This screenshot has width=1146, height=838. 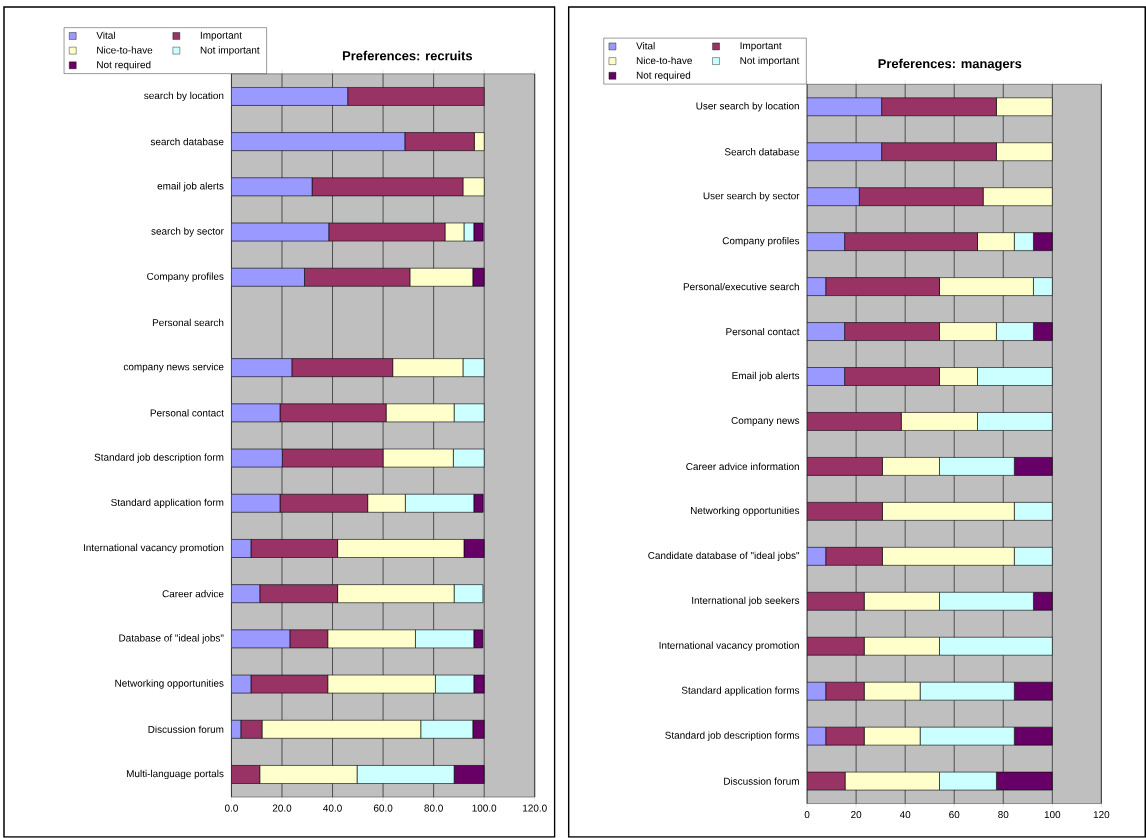 I want to click on y-tick-label: Multi-language portals, so click(x=175, y=774).